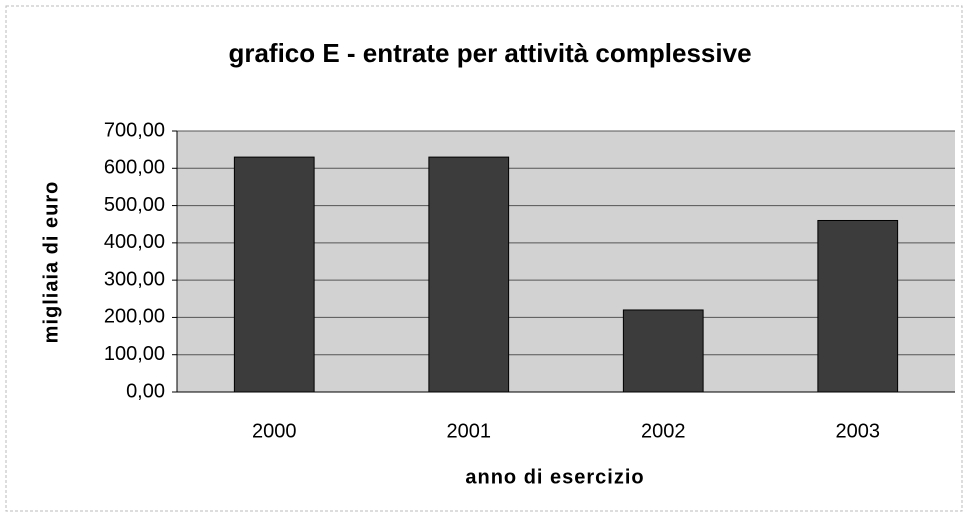  I want to click on x-tick-label: 2003, so click(858, 431).